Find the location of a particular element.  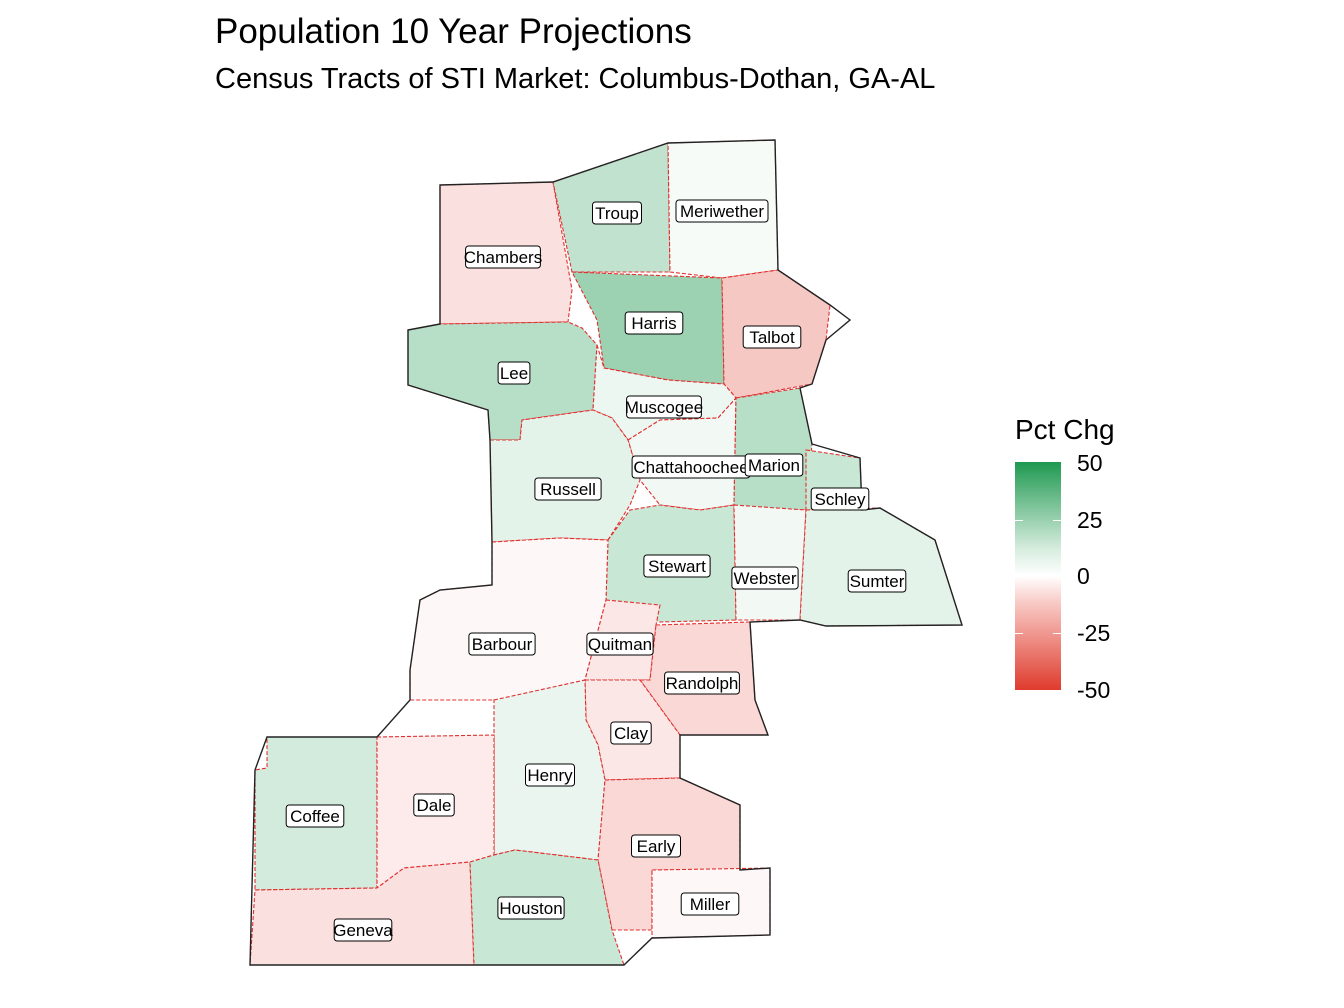

county-label-schley: Schley is located at coordinates (840, 499).